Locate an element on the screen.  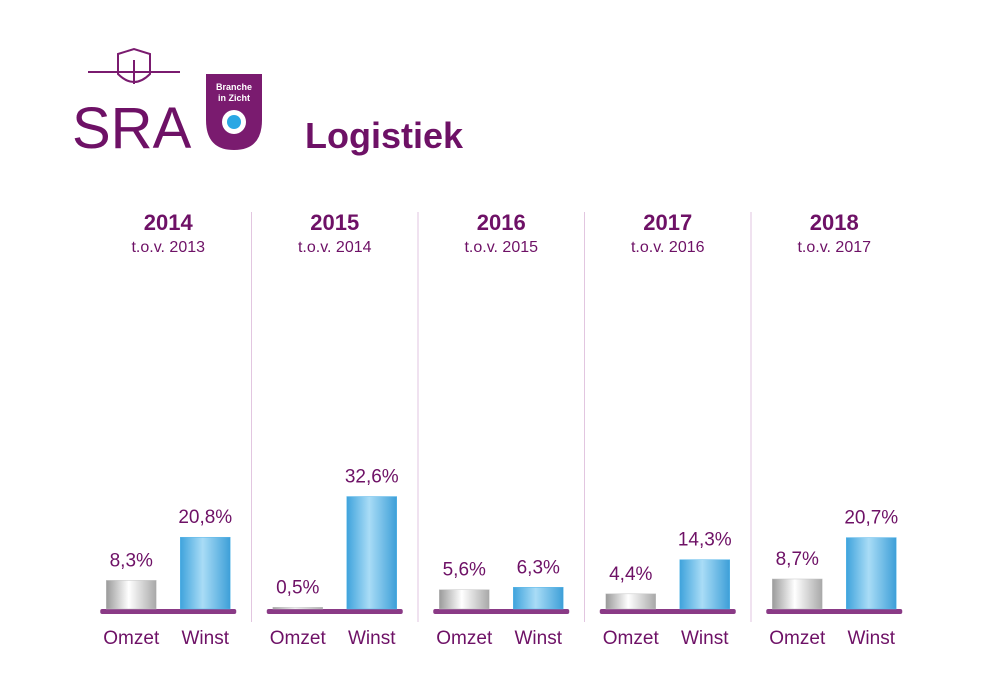
year-label: 2016 is located at coordinates (501, 222).